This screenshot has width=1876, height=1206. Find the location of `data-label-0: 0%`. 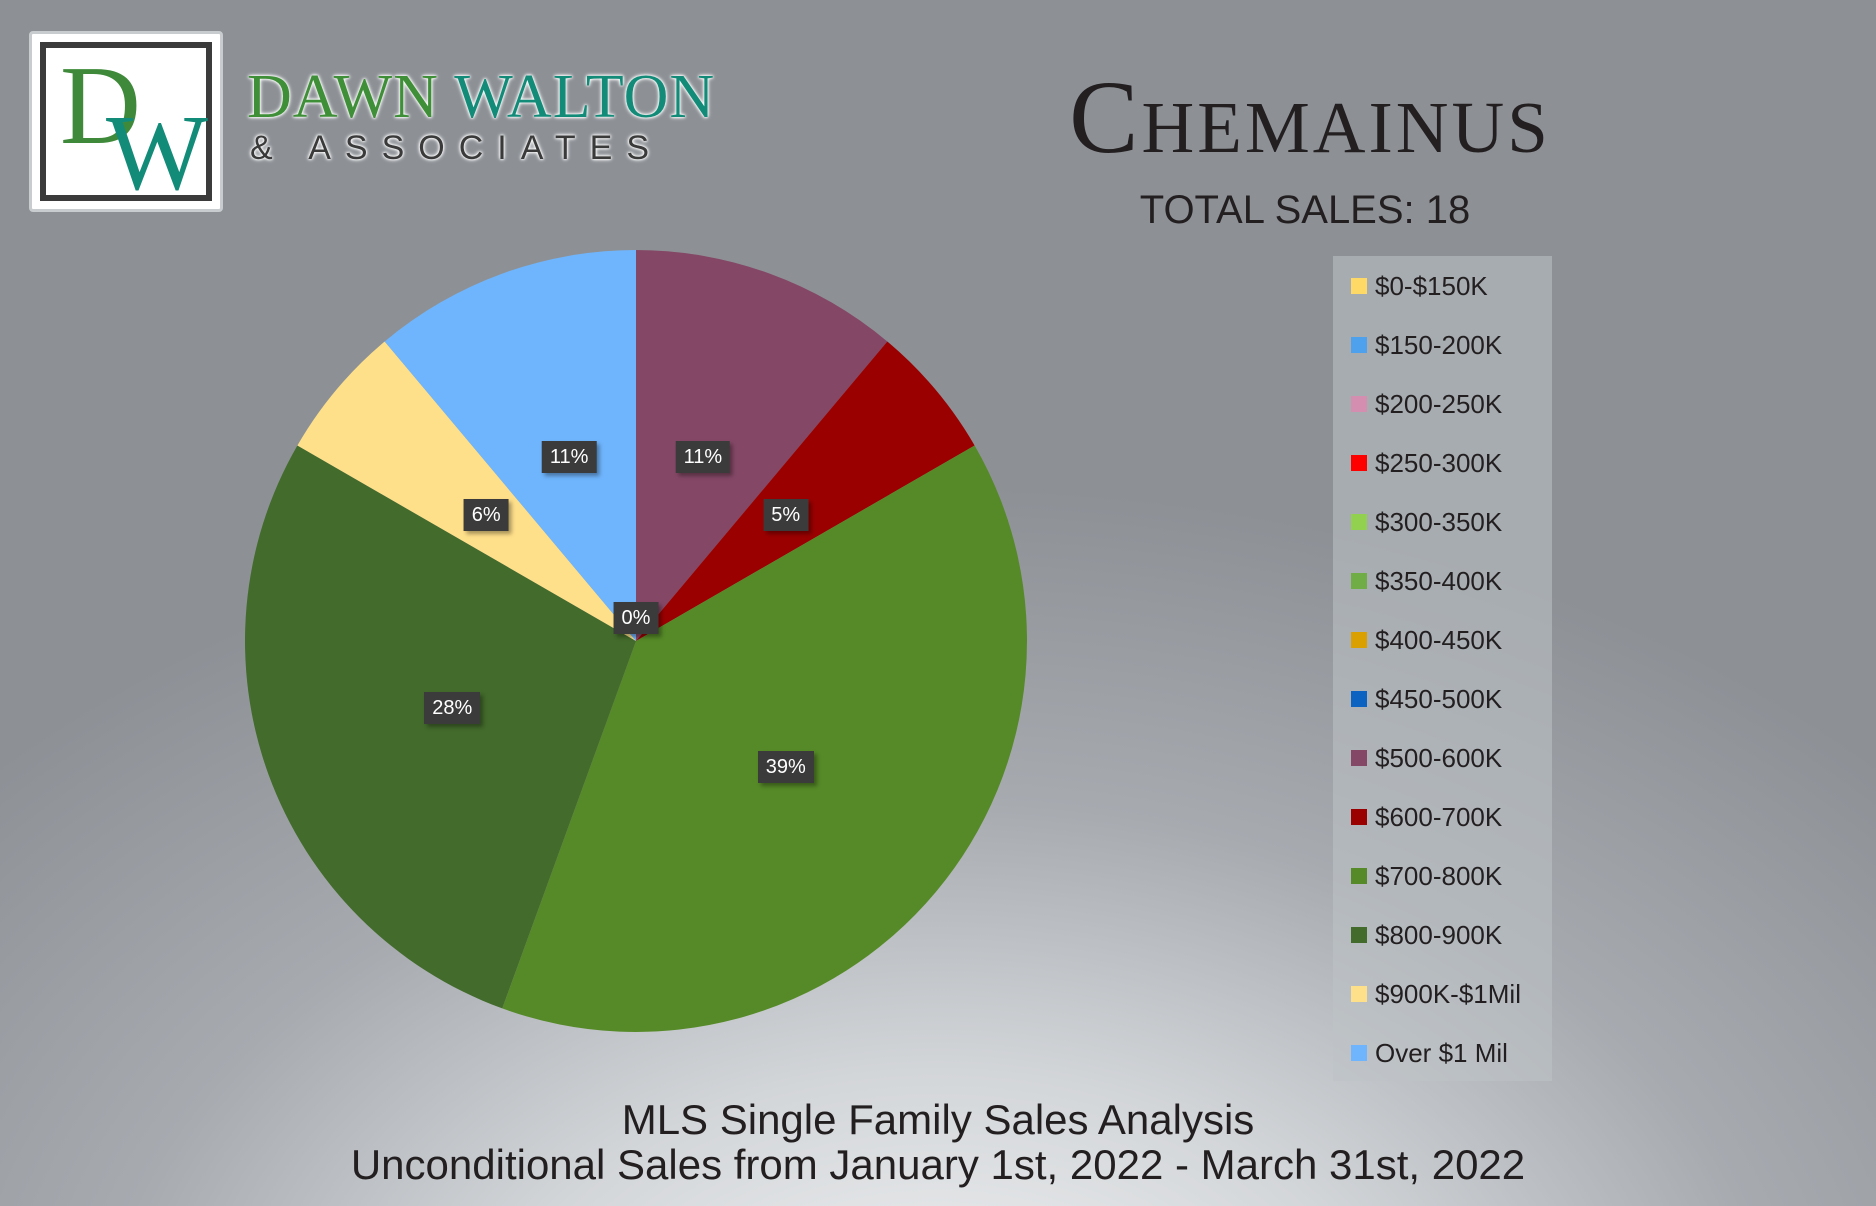

data-label-0: 0% is located at coordinates (636, 617).